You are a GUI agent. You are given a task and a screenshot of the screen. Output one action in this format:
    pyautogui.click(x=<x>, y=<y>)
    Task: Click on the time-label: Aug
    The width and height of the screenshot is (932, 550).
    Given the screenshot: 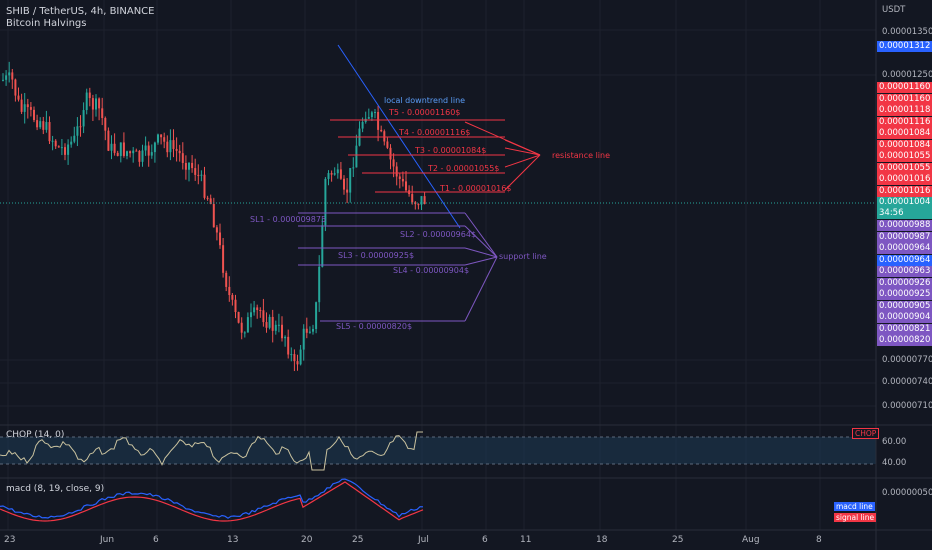 What is the action you would take?
    pyautogui.click(x=751, y=540)
    